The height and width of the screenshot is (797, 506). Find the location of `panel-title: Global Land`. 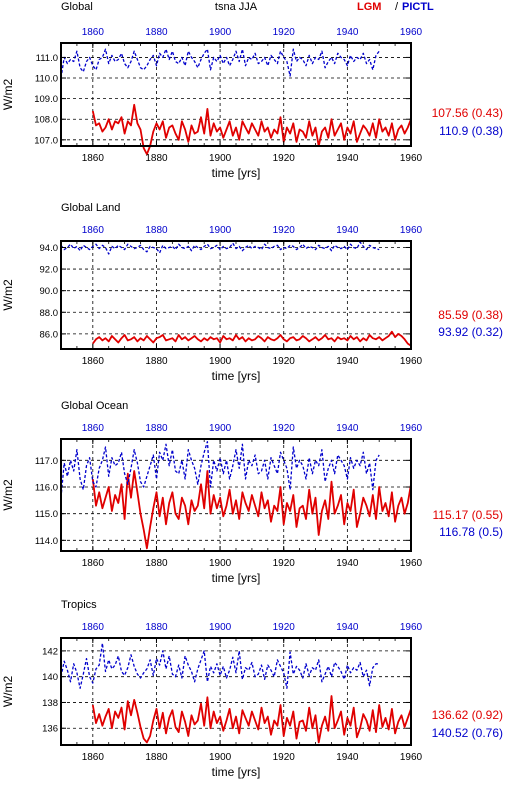

panel-title: Global Land is located at coordinates (90, 208).